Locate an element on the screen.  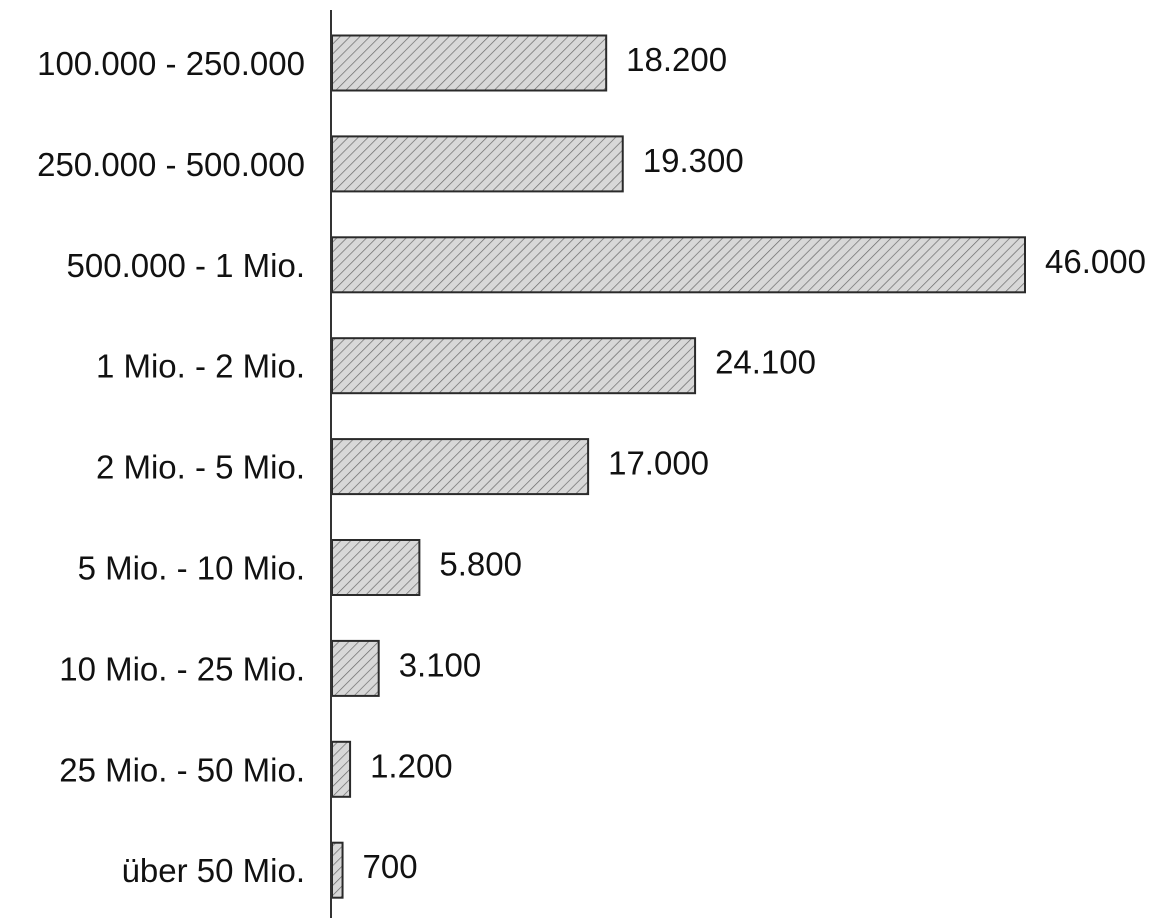
category-label: 100.000 - 250.000 is located at coordinates (171, 63).